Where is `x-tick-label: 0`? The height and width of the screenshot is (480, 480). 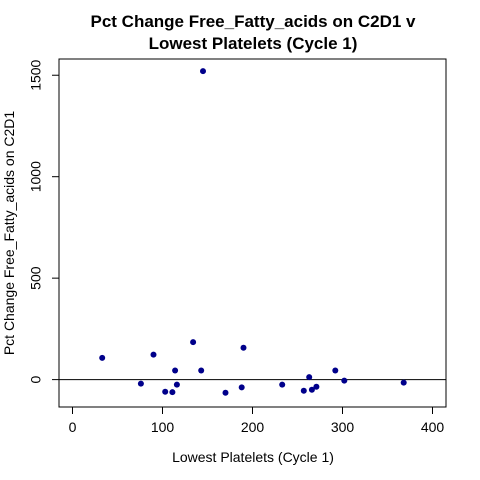
x-tick-label: 0 is located at coordinates (73, 427).